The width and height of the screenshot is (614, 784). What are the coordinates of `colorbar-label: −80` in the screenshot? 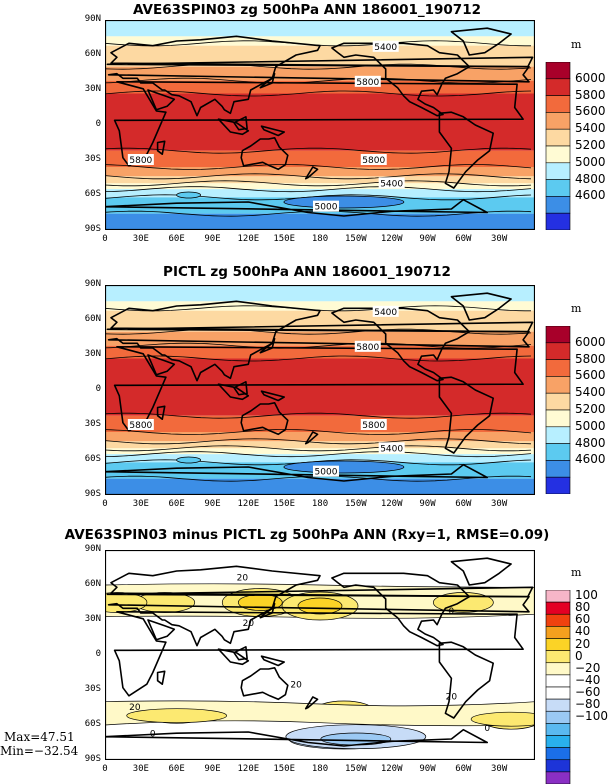 It's located at (588, 704).